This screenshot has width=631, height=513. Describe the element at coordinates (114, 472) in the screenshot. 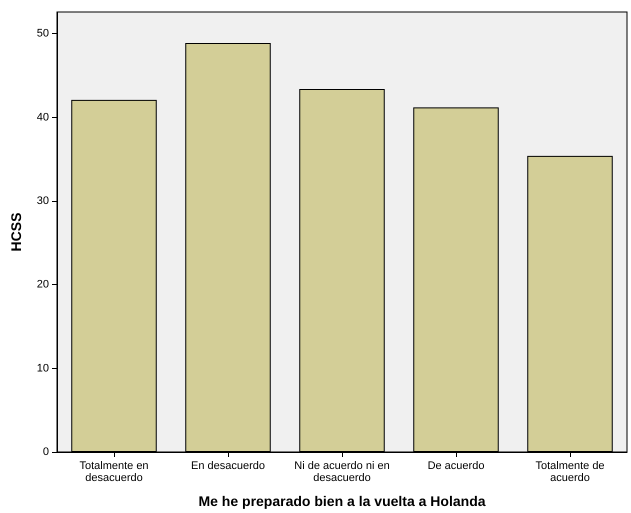

I see `x-tick-label: Totalmente en desacuerdo` at that location.